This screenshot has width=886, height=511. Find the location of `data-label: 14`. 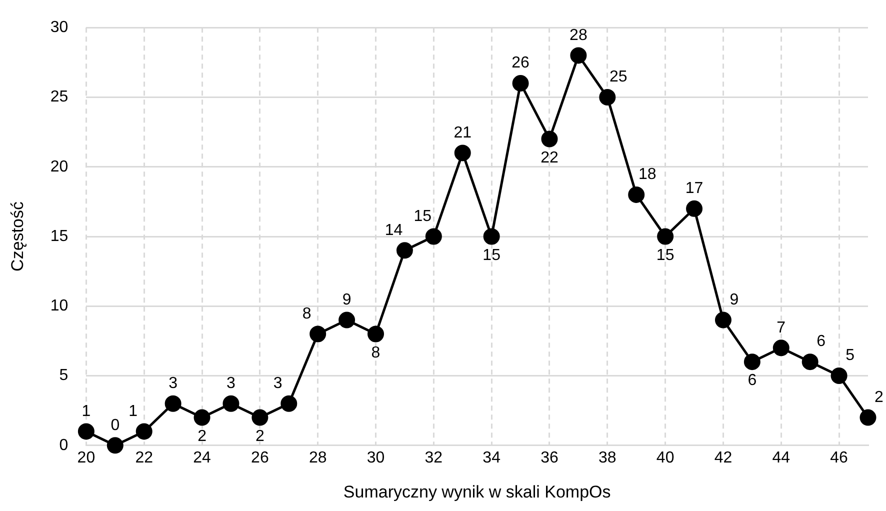

data-label: 14 is located at coordinates (393, 230).